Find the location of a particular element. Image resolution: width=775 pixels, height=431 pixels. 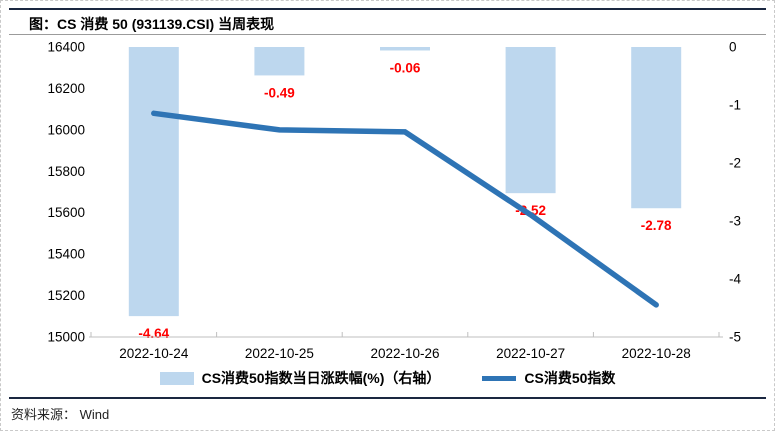

right-axis-tick-label: -3 is located at coordinates (735, 221).